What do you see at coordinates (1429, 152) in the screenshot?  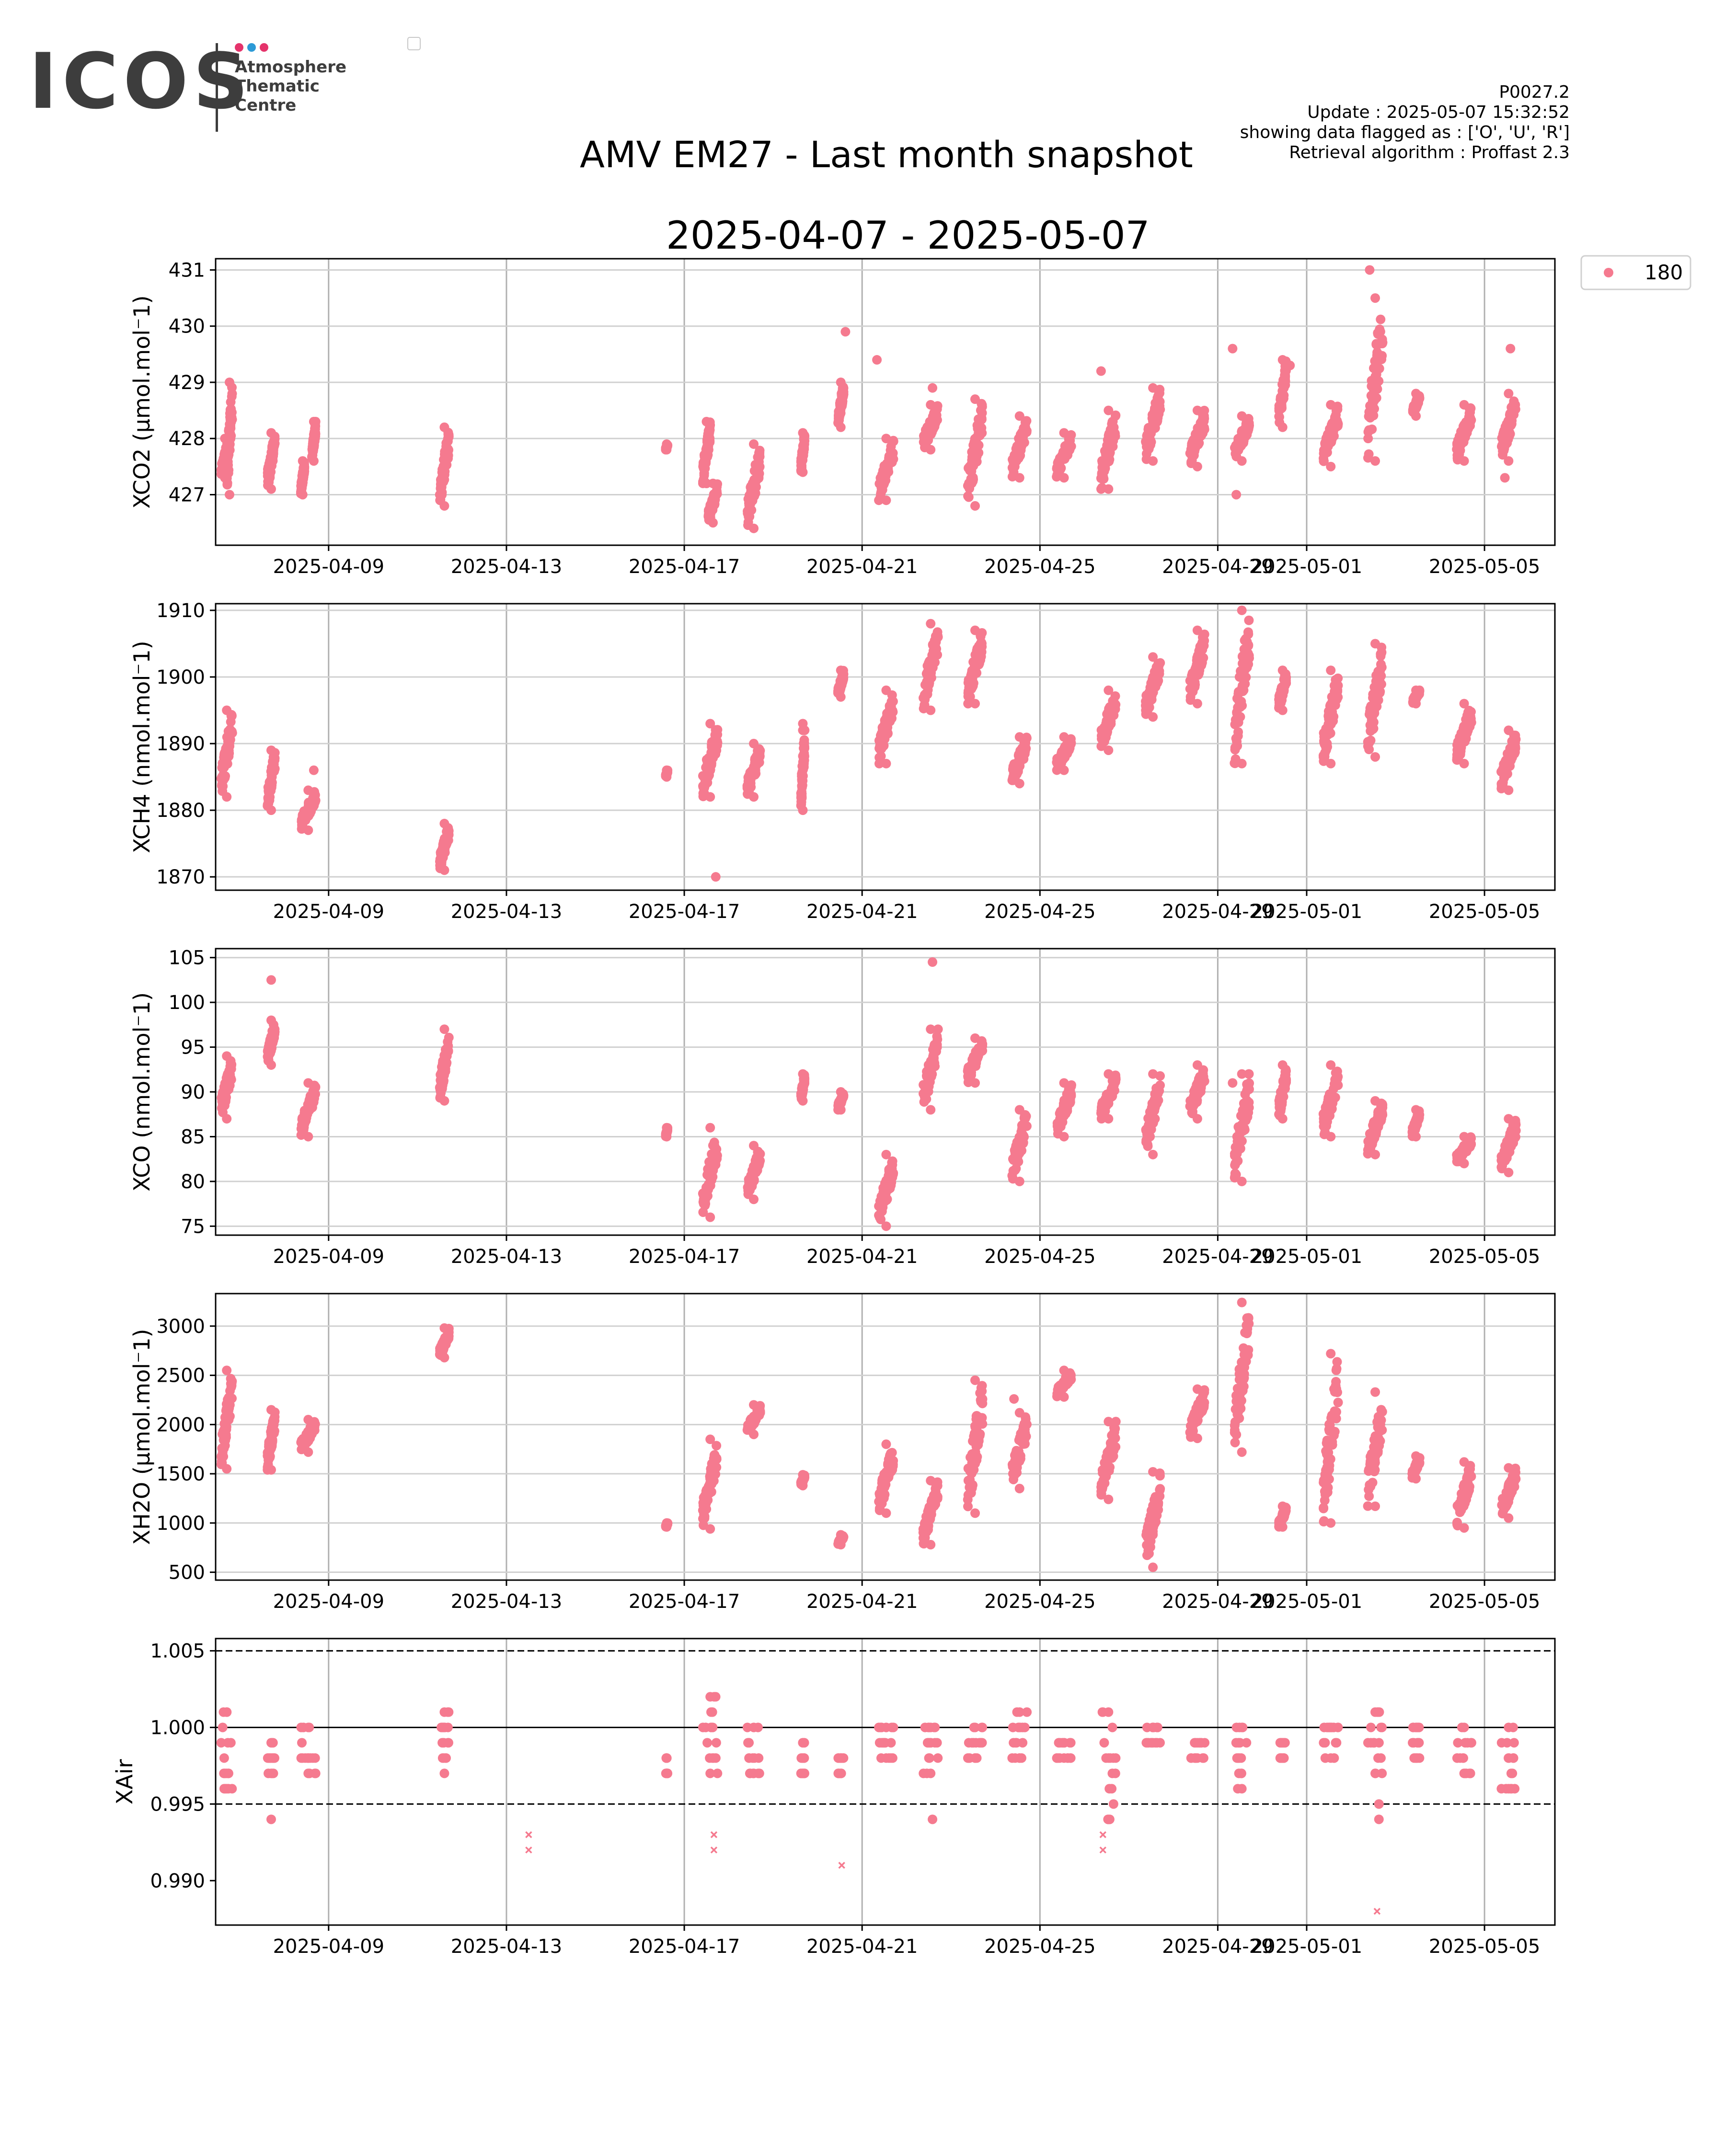 I see `algorithm-text: Retrieval algorithm : Proffast 2.3` at bounding box center [1429, 152].